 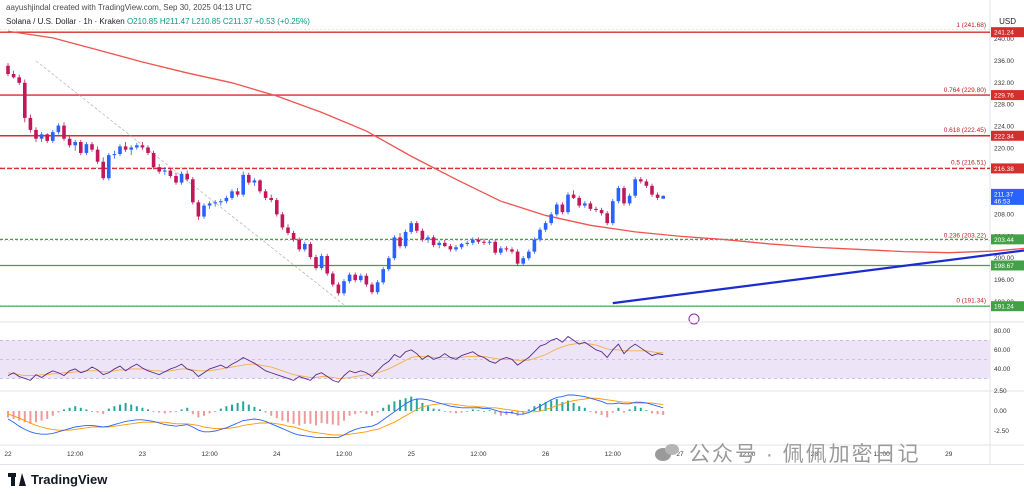 What do you see at coordinates (335, 416) in the screenshot?
I see `macd-signal-line` at bounding box center [335, 416].